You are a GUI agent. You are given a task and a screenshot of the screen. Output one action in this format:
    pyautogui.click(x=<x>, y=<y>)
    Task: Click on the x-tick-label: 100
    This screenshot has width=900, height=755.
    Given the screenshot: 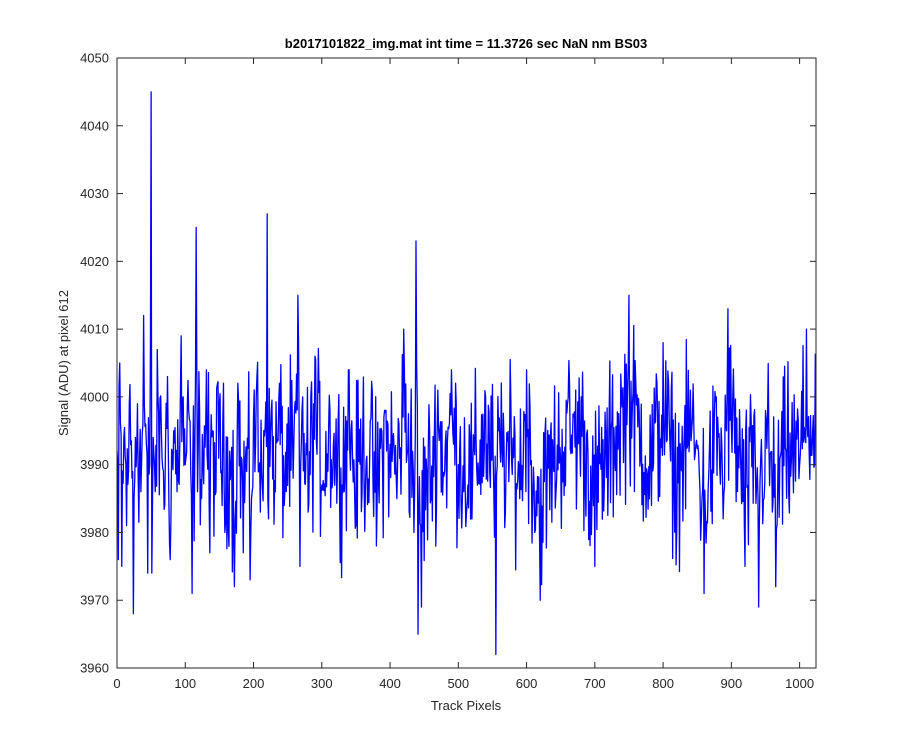 What is the action you would take?
    pyautogui.click(x=185, y=683)
    